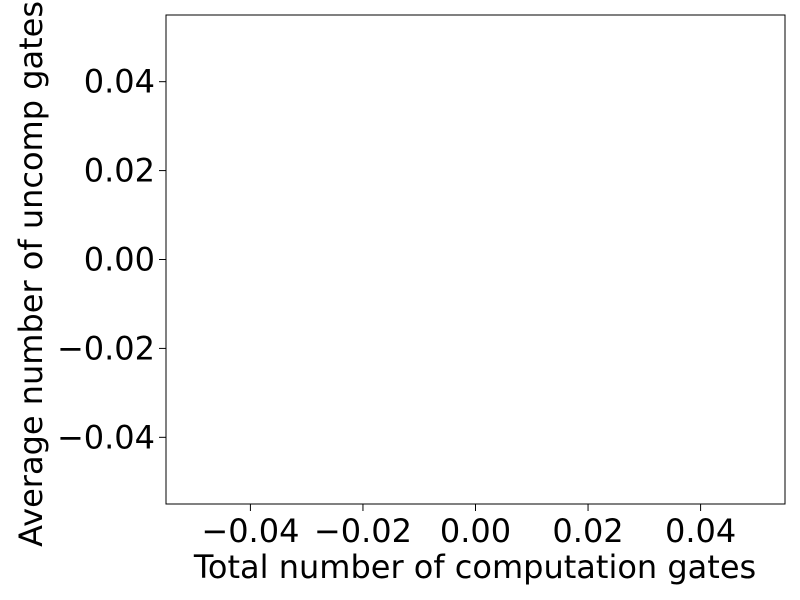 This screenshot has height=600, width=800. Describe the element at coordinates (250, 531) in the screenshot. I see `x-tick-label: −0.04` at that location.